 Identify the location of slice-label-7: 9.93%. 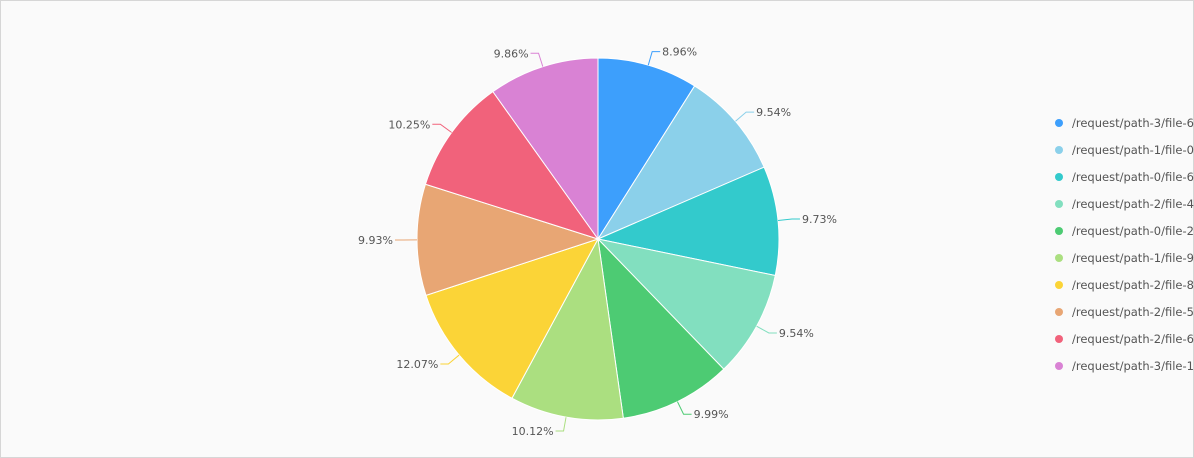
(375, 240).